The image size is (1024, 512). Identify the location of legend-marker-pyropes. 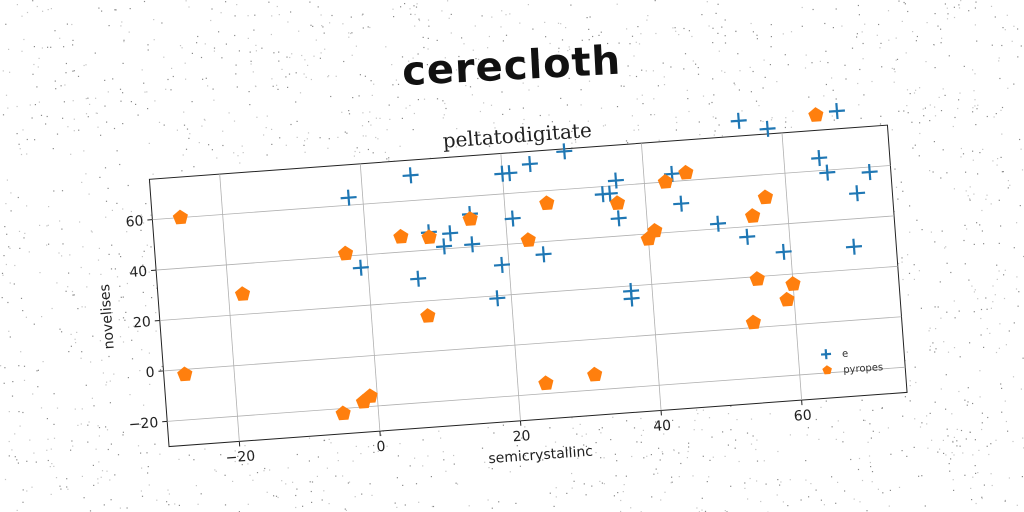
(827, 370).